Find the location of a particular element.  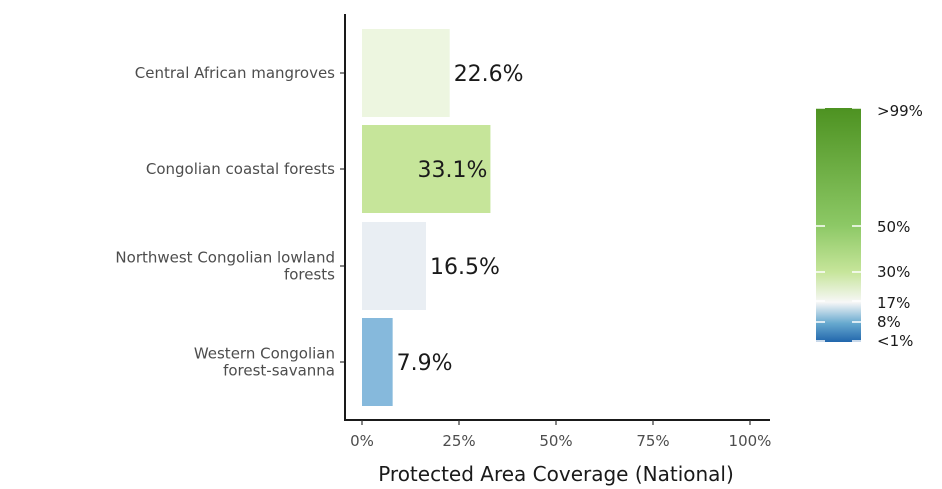

colorbar-label-2: 50% is located at coordinates (893, 227).